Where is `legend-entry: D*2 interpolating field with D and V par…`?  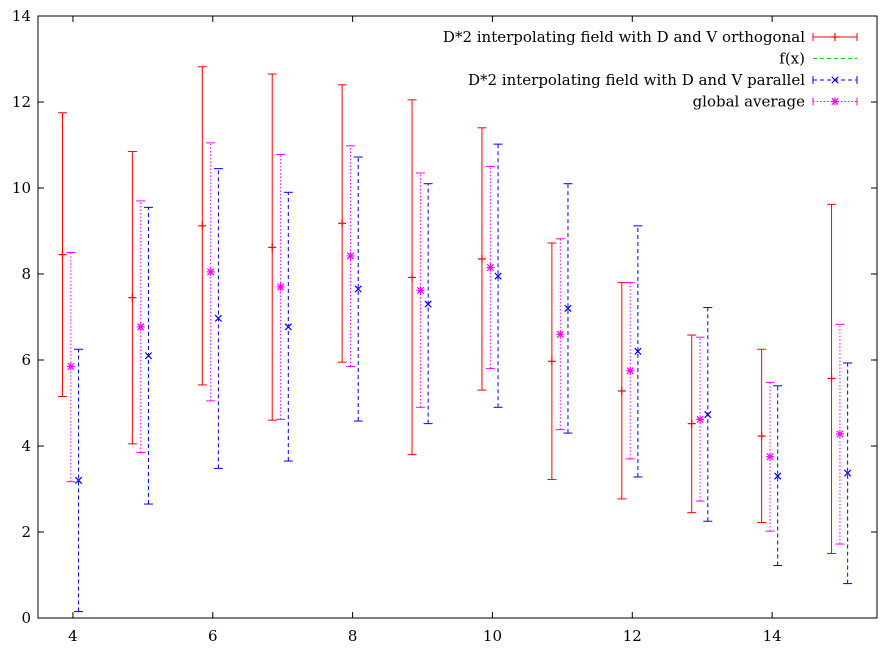
legend-entry: D*2 interpolating field with D and V par… is located at coordinates (663, 80).